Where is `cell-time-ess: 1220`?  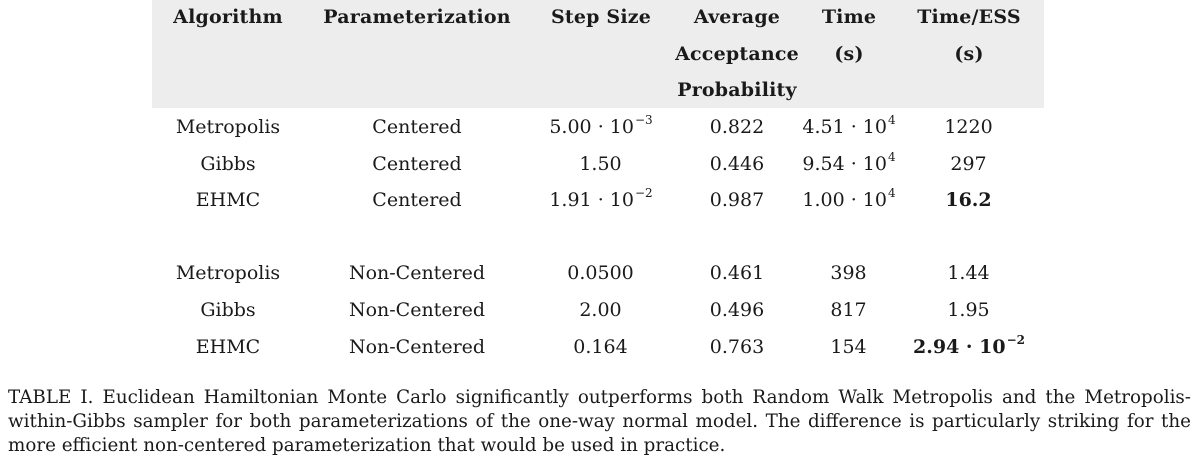 cell-time-ess: 1220 is located at coordinates (968, 127).